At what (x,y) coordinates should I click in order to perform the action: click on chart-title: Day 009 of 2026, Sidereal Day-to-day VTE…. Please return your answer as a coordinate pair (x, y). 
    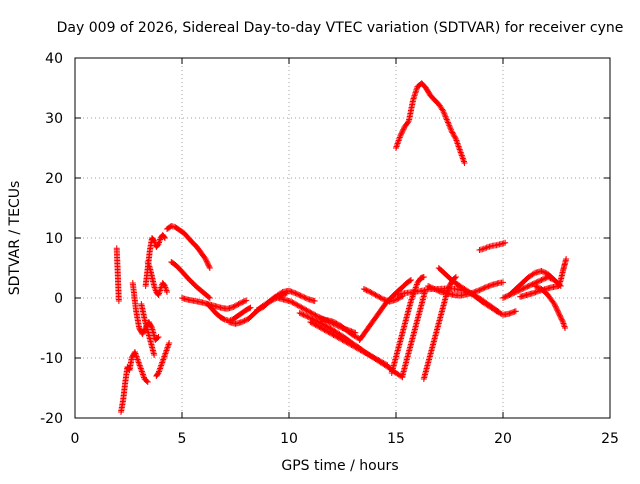
    Looking at the image, I should click on (340, 28).